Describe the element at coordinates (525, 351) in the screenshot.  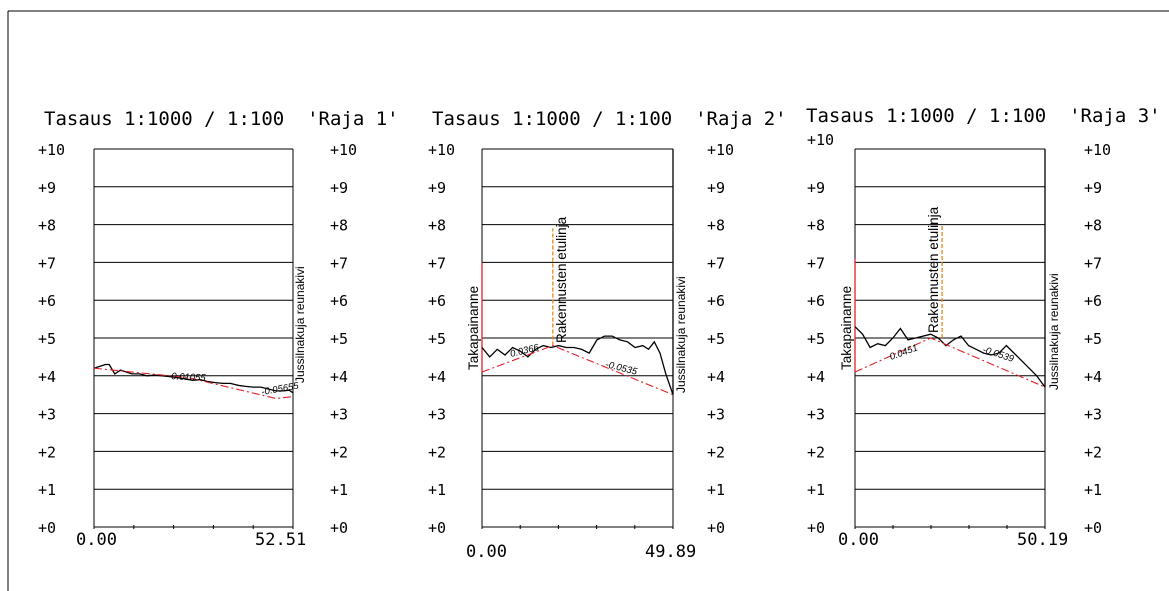
I see `slope-label-1: 0.0366` at that location.